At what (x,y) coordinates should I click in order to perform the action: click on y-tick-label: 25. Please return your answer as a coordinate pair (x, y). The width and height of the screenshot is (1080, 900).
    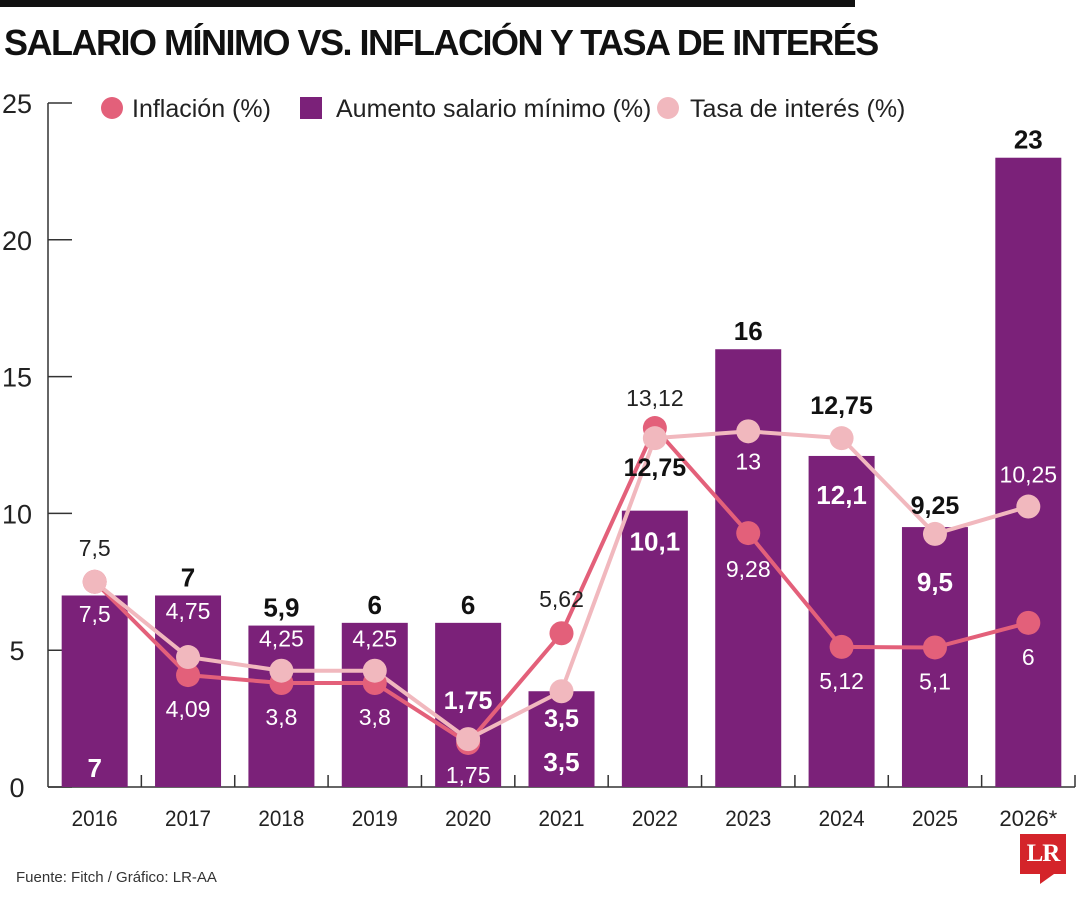
    Looking at the image, I should click on (17, 104).